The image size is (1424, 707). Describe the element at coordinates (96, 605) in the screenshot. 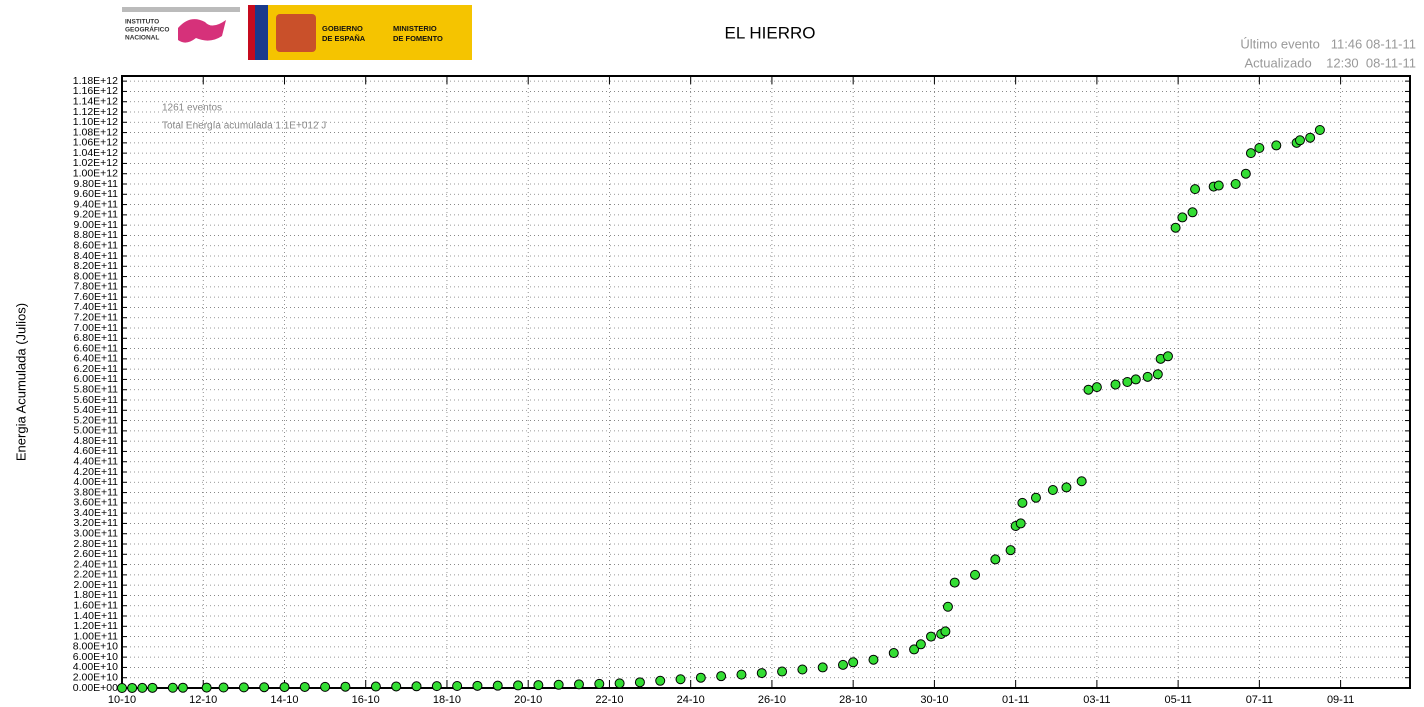

I see `y-tick-label: 1.60E+11` at that location.